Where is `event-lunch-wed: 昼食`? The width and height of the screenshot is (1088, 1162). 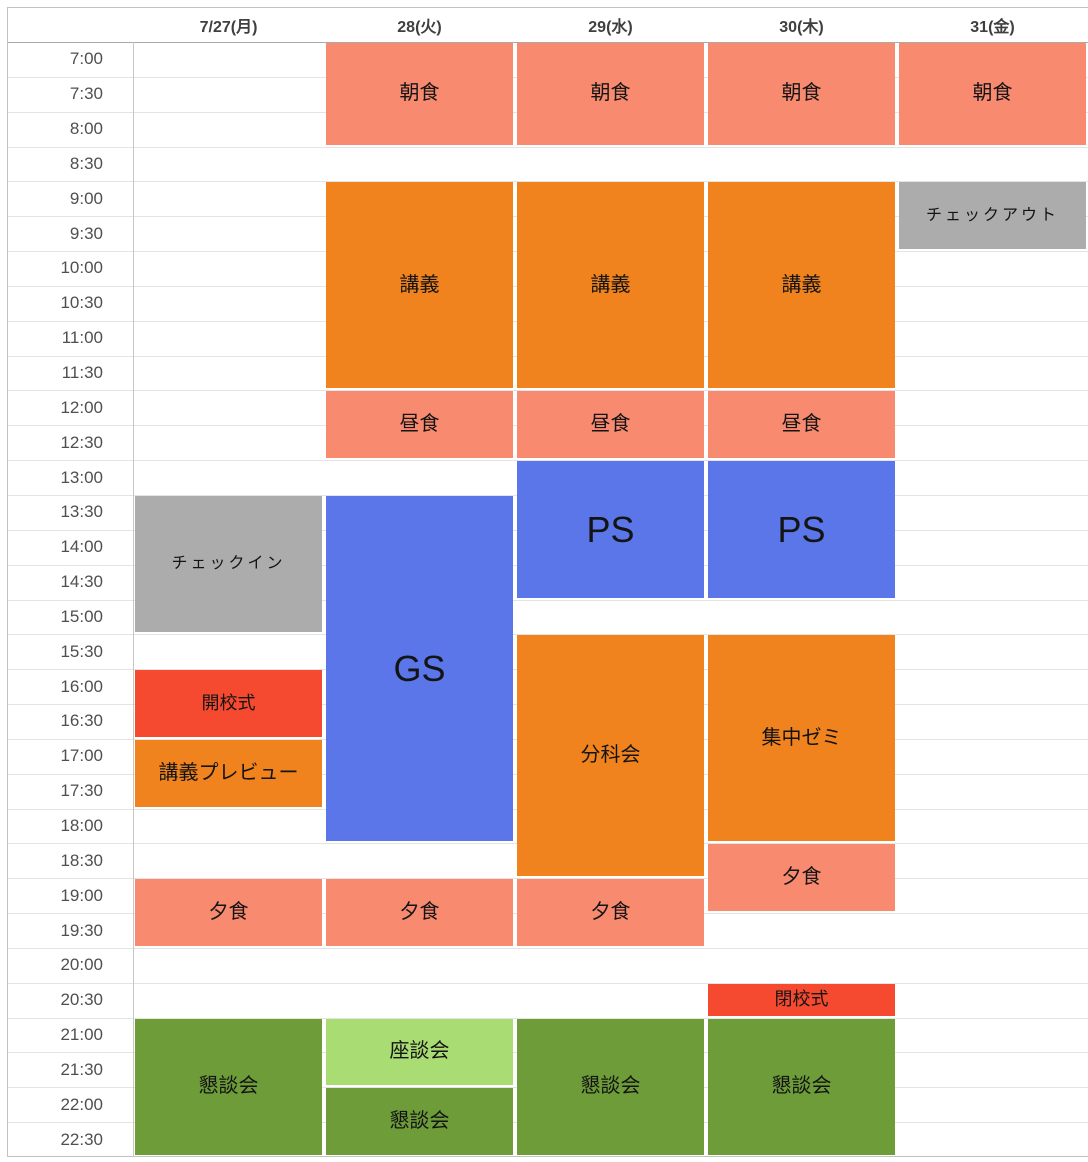 event-lunch-wed: 昼食 is located at coordinates (610, 425).